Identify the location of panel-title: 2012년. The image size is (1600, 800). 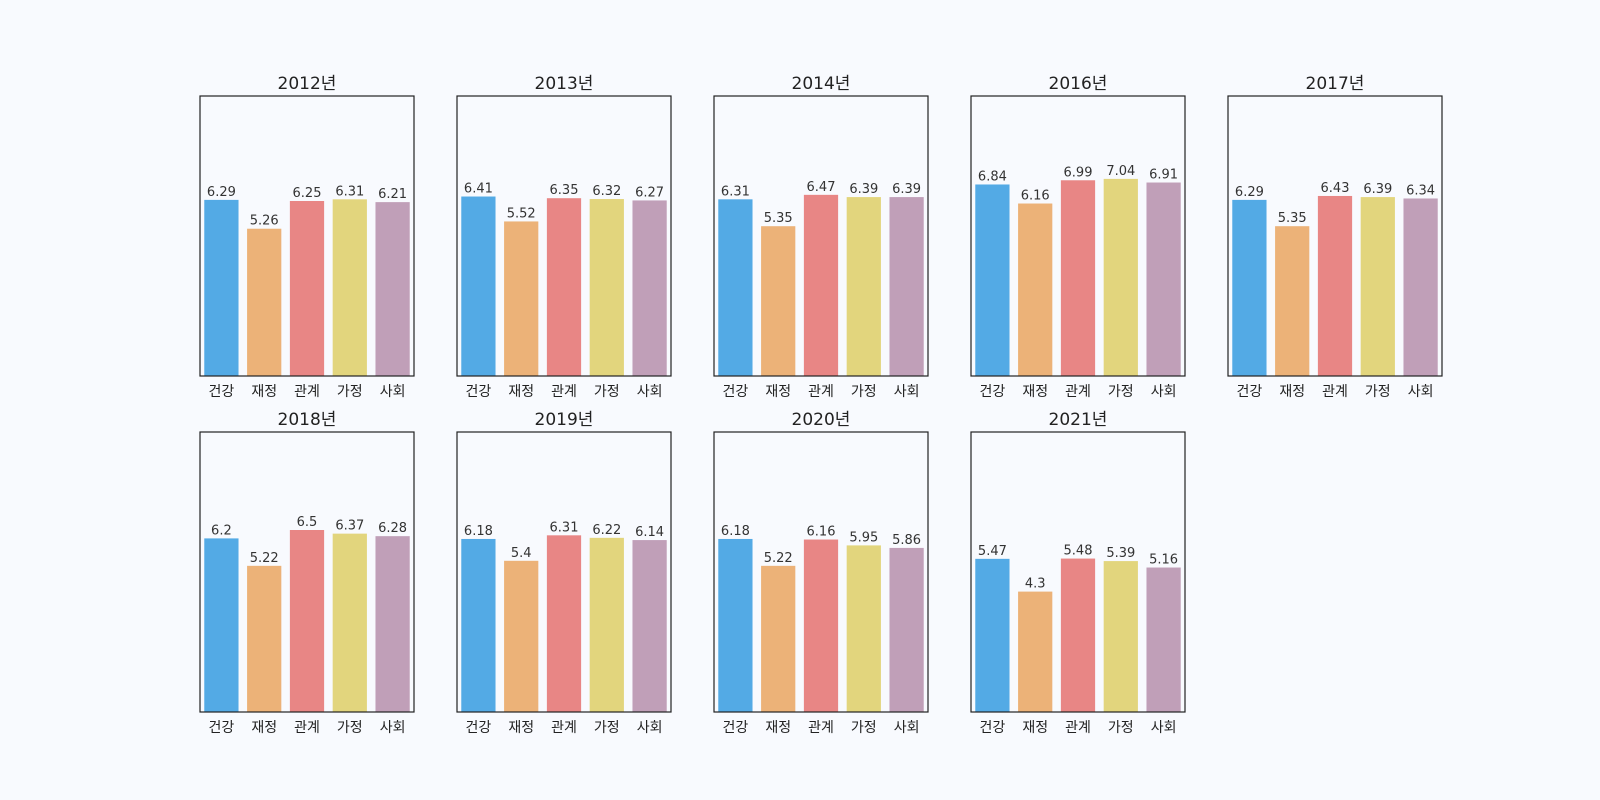
(307, 84).